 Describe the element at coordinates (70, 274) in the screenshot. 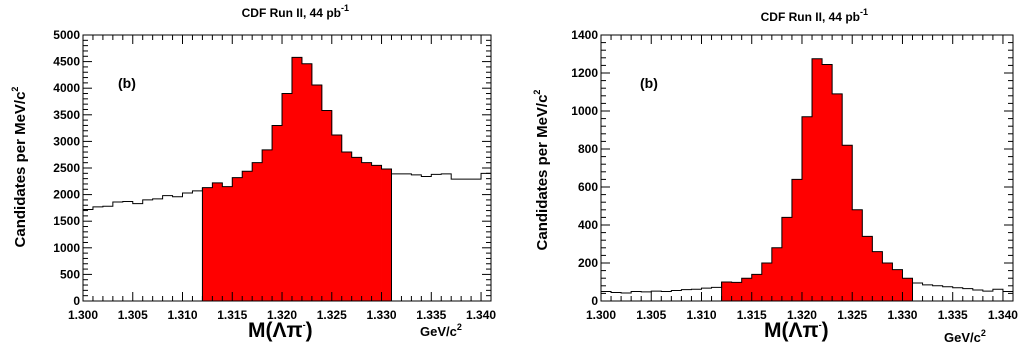

I see `y-tick-label: 500` at that location.